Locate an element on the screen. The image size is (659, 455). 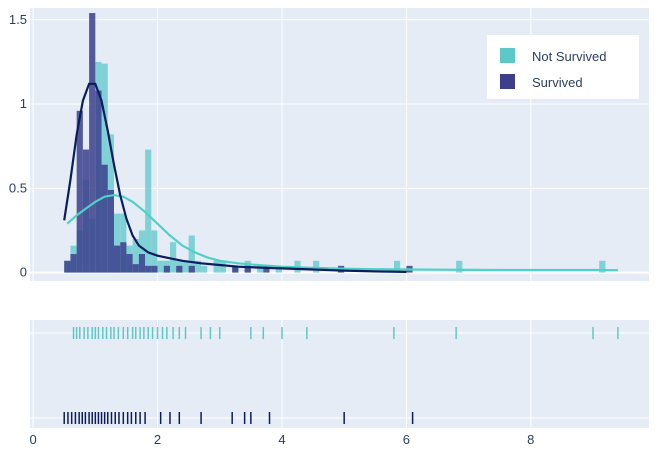
x-tick-label: 2 is located at coordinates (157, 439).